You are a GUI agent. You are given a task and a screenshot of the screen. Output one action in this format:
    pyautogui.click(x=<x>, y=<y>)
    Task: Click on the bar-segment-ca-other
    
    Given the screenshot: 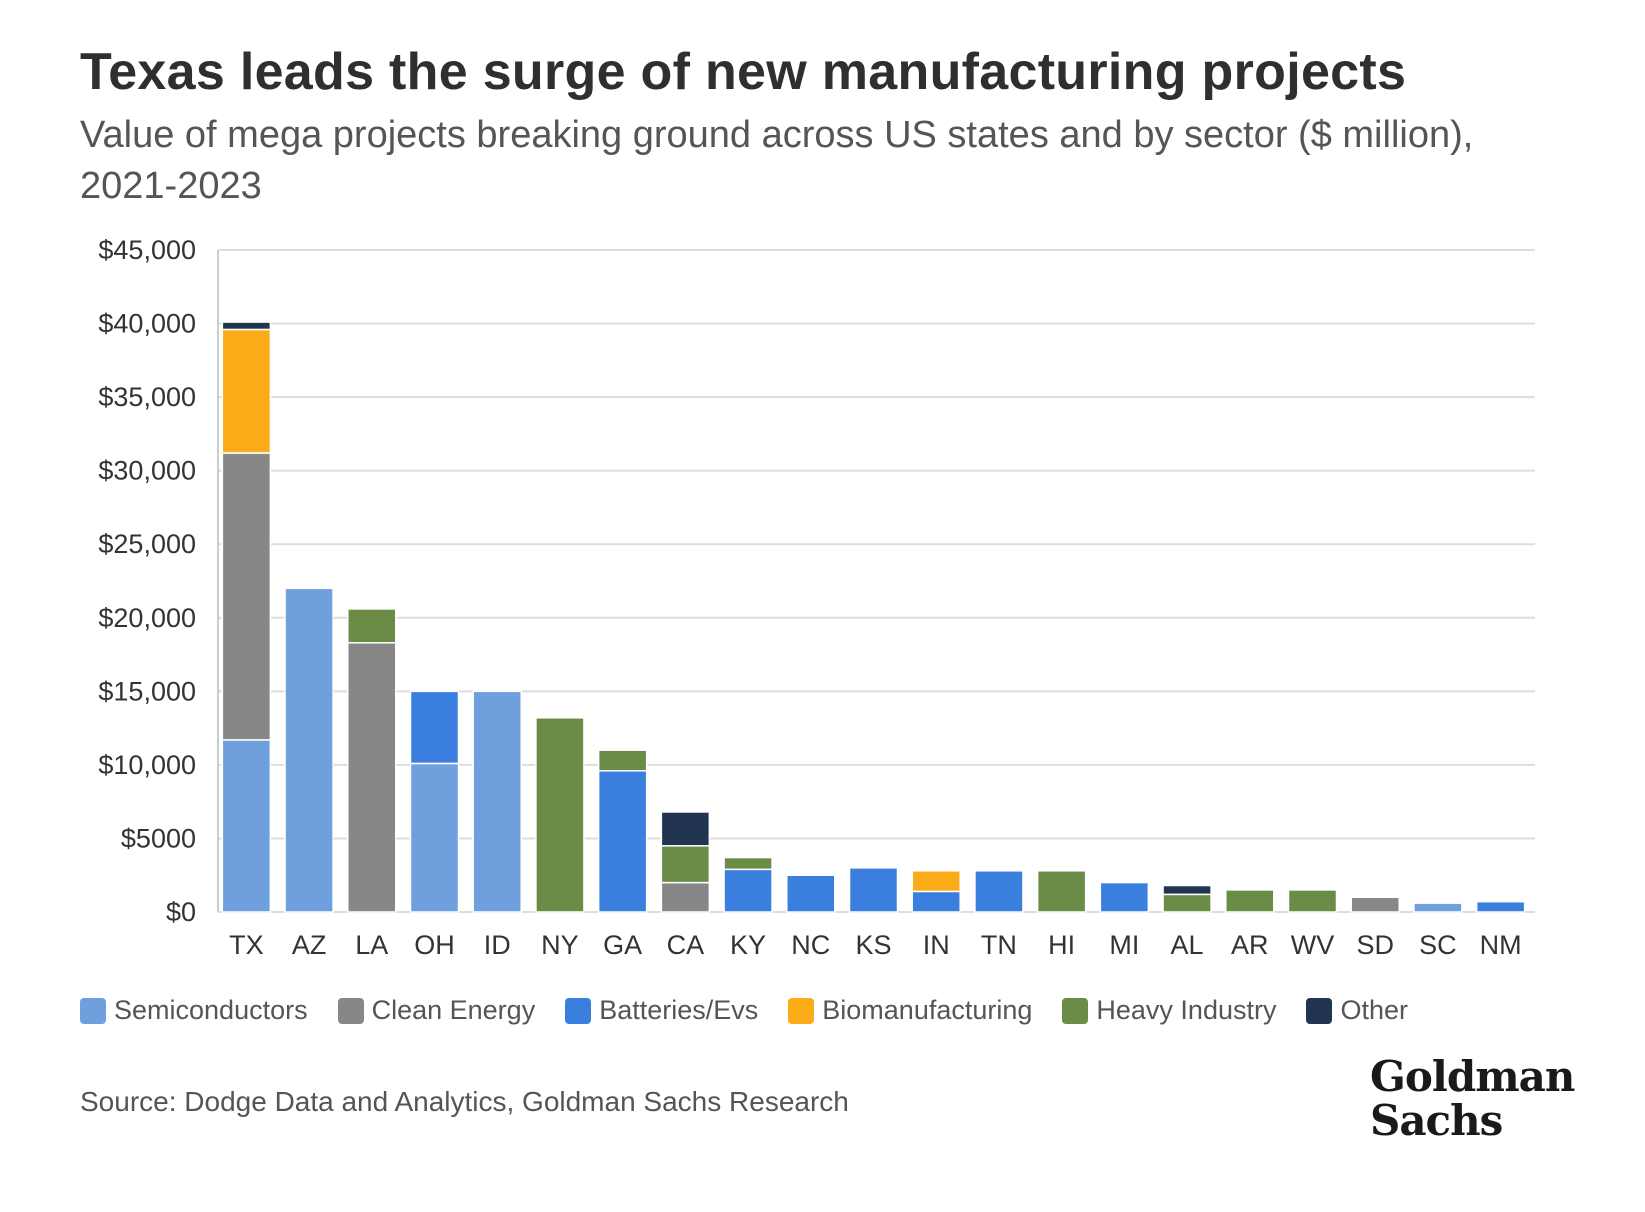 What is the action you would take?
    pyautogui.click(x=685, y=829)
    